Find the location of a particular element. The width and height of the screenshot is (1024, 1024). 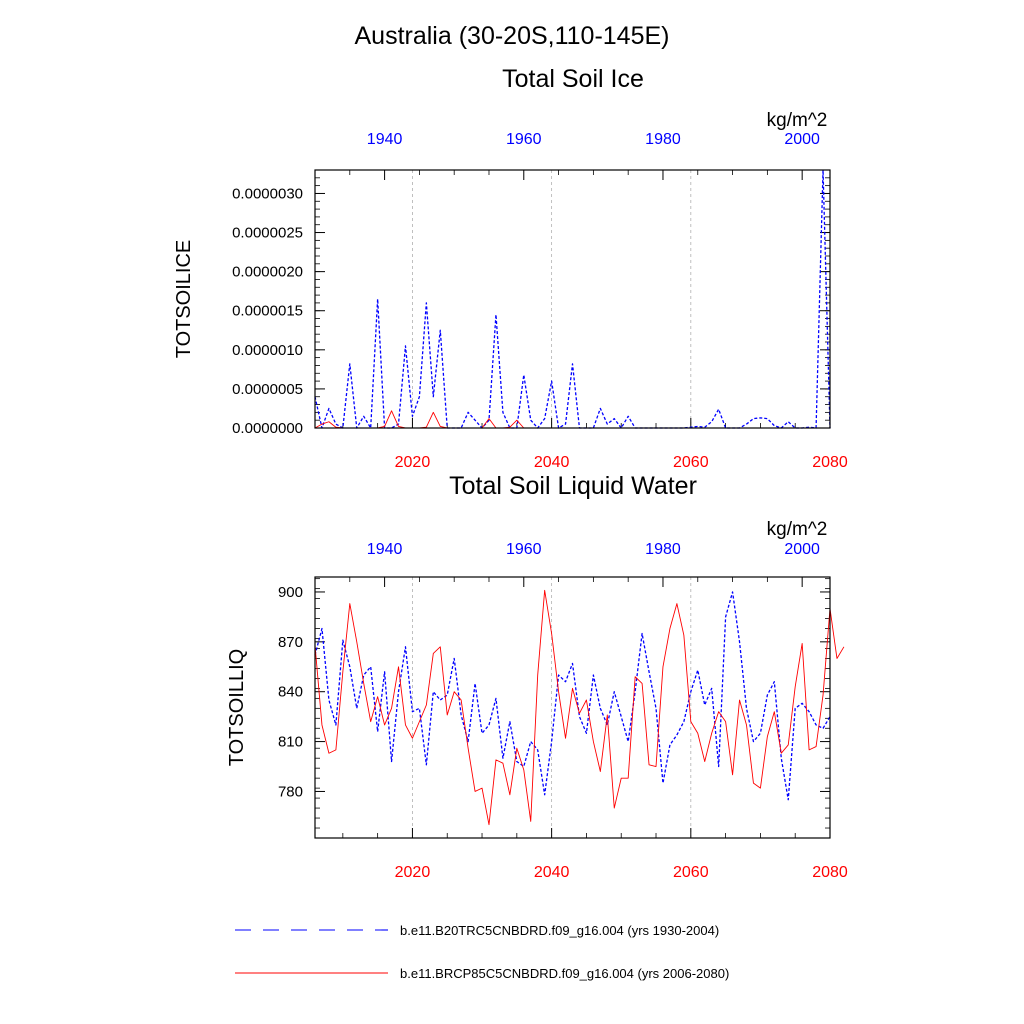

y-tick-label: 0.0000020 is located at coordinates (267, 272).